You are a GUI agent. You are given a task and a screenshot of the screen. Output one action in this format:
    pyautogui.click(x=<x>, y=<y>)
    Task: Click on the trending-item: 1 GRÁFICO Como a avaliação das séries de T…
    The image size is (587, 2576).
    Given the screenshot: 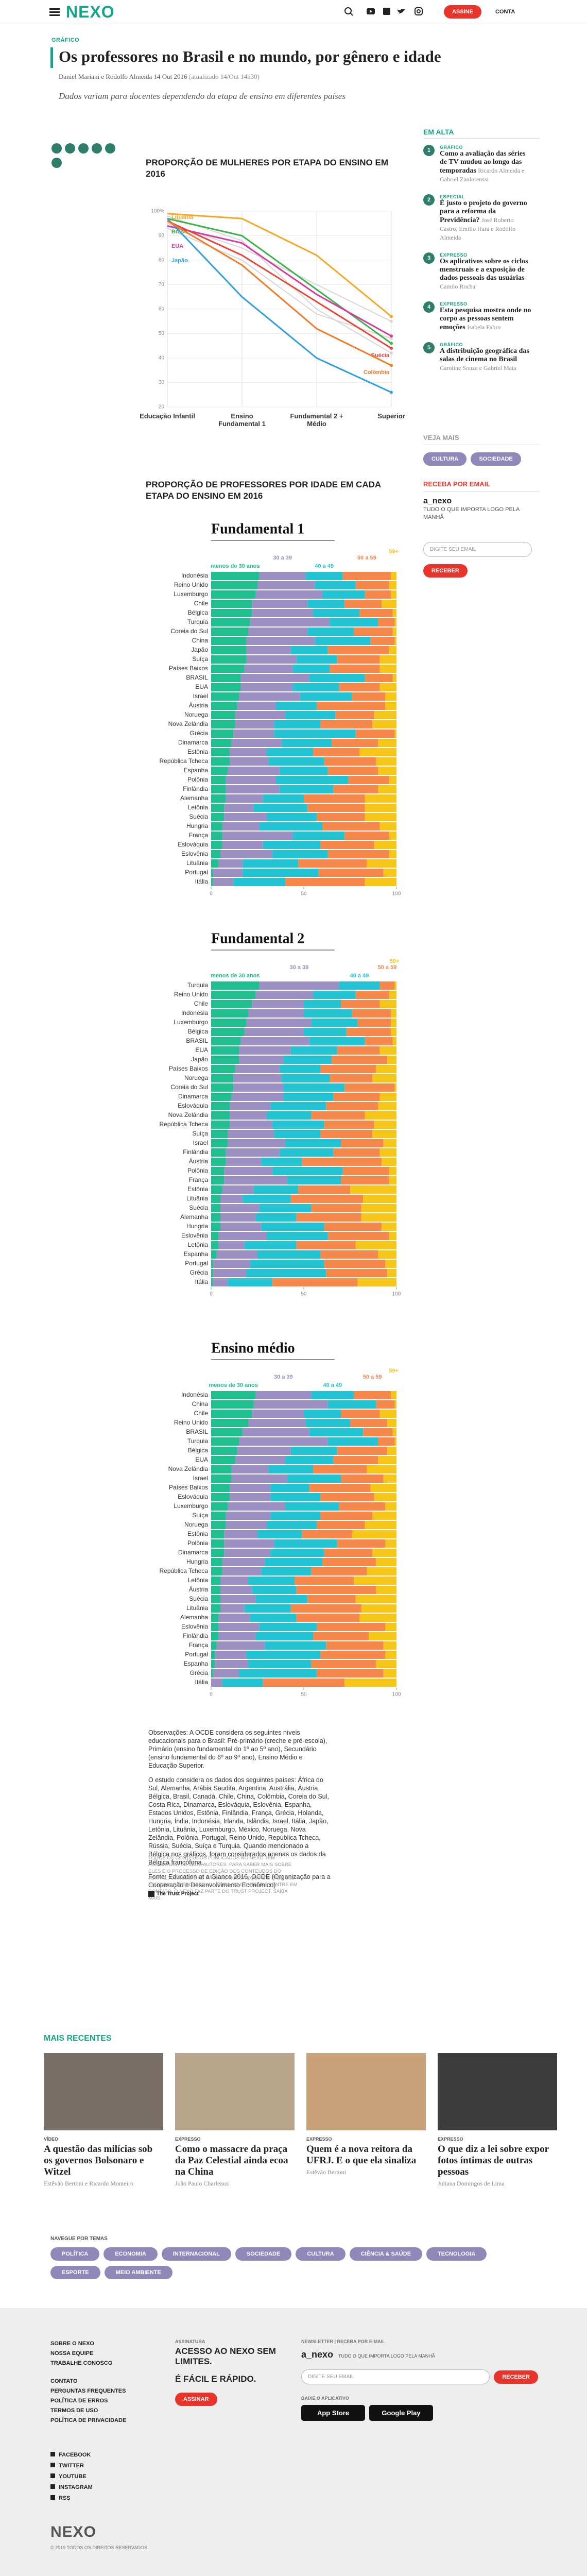 What is the action you would take?
    pyautogui.click(x=482, y=164)
    